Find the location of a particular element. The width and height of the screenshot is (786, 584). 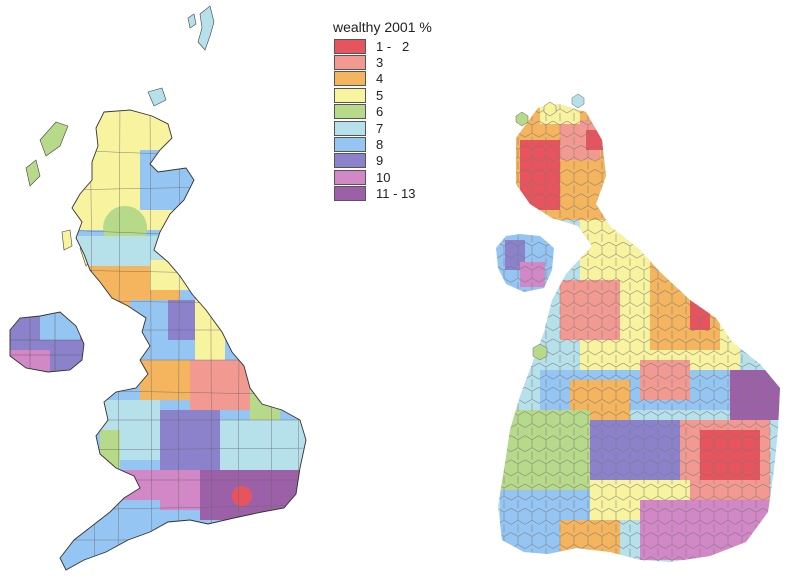

legend-label: 10 is located at coordinates (383, 177).